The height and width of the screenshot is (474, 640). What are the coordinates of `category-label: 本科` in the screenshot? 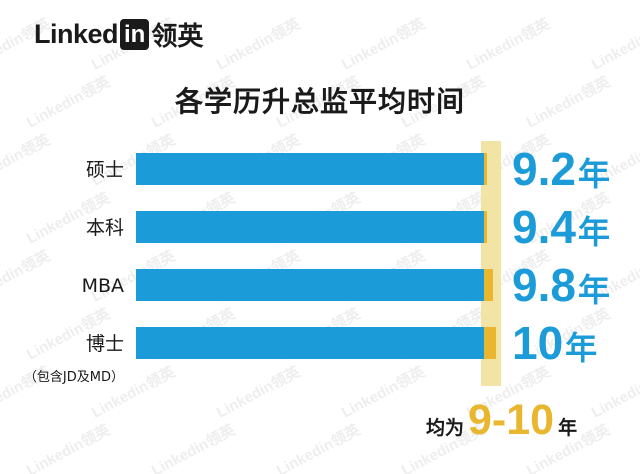 It's located at (105, 228).